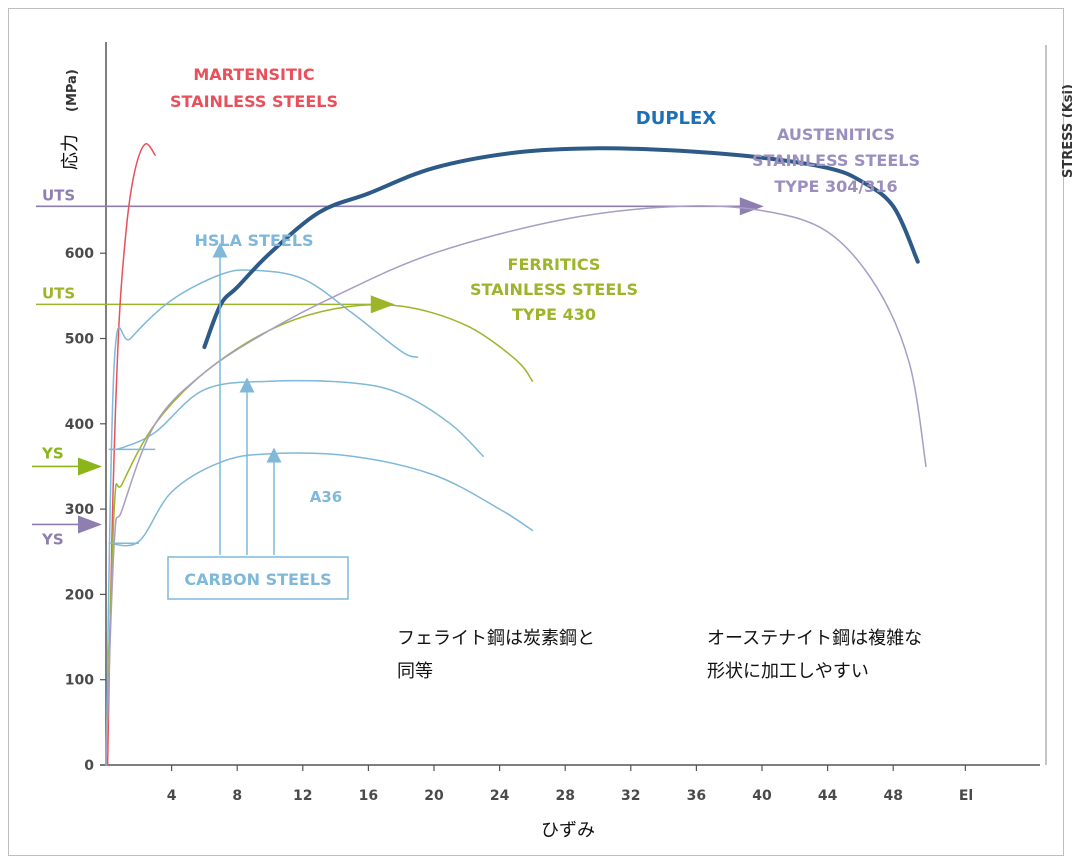  What do you see at coordinates (496, 638) in the screenshot?
I see `annotation-ferritic-1: フェライト鋼は炭素鋼と` at bounding box center [496, 638].